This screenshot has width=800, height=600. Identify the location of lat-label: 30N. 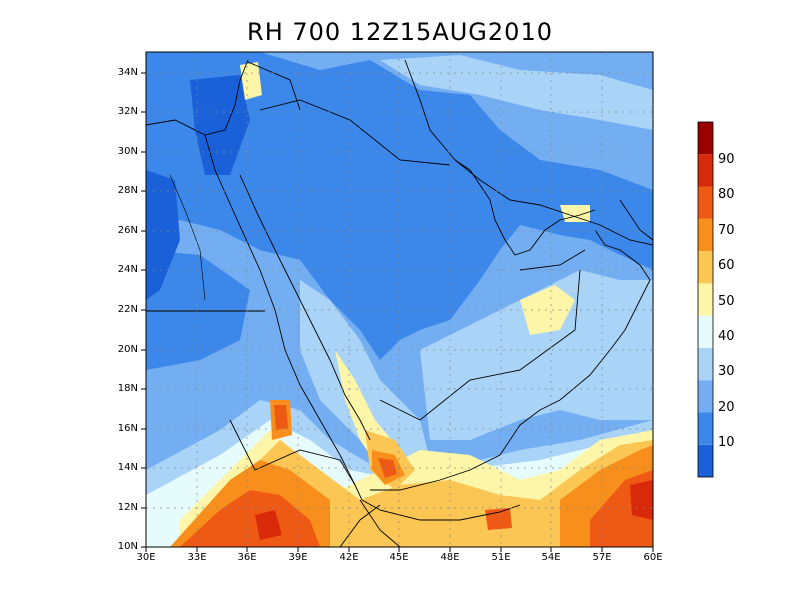
(127, 151).